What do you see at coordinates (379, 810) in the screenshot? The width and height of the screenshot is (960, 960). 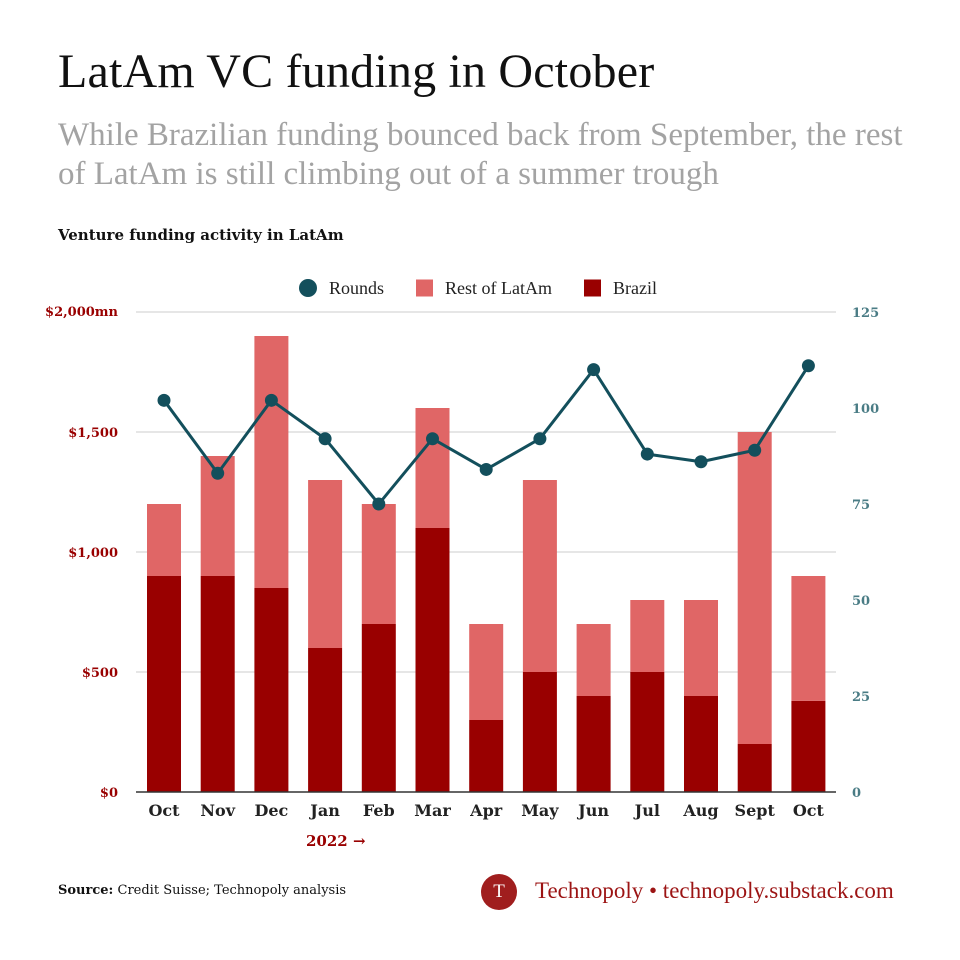 I see `x-tick-label: Feb` at bounding box center [379, 810].